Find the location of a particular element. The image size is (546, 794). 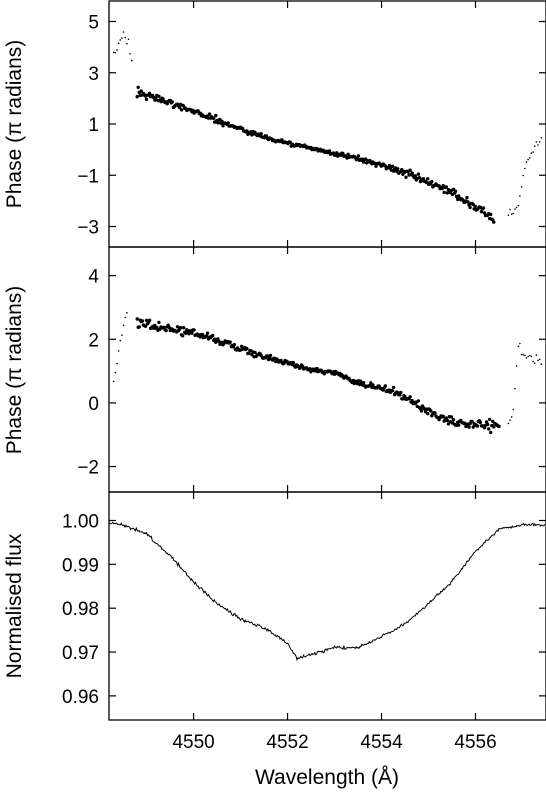

y-tick-label: 4 is located at coordinates (93, 277).